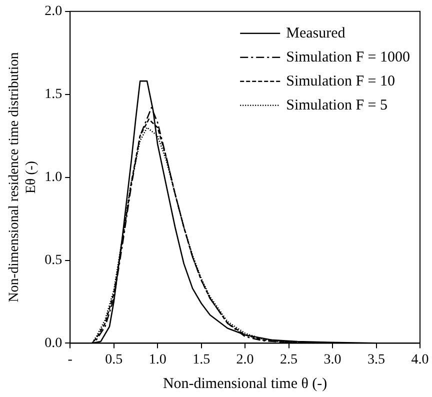 Image resolution: width=432 pixels, height=397 pixels. I want to click on x-tick-label: 1.5, so click(201, 360).